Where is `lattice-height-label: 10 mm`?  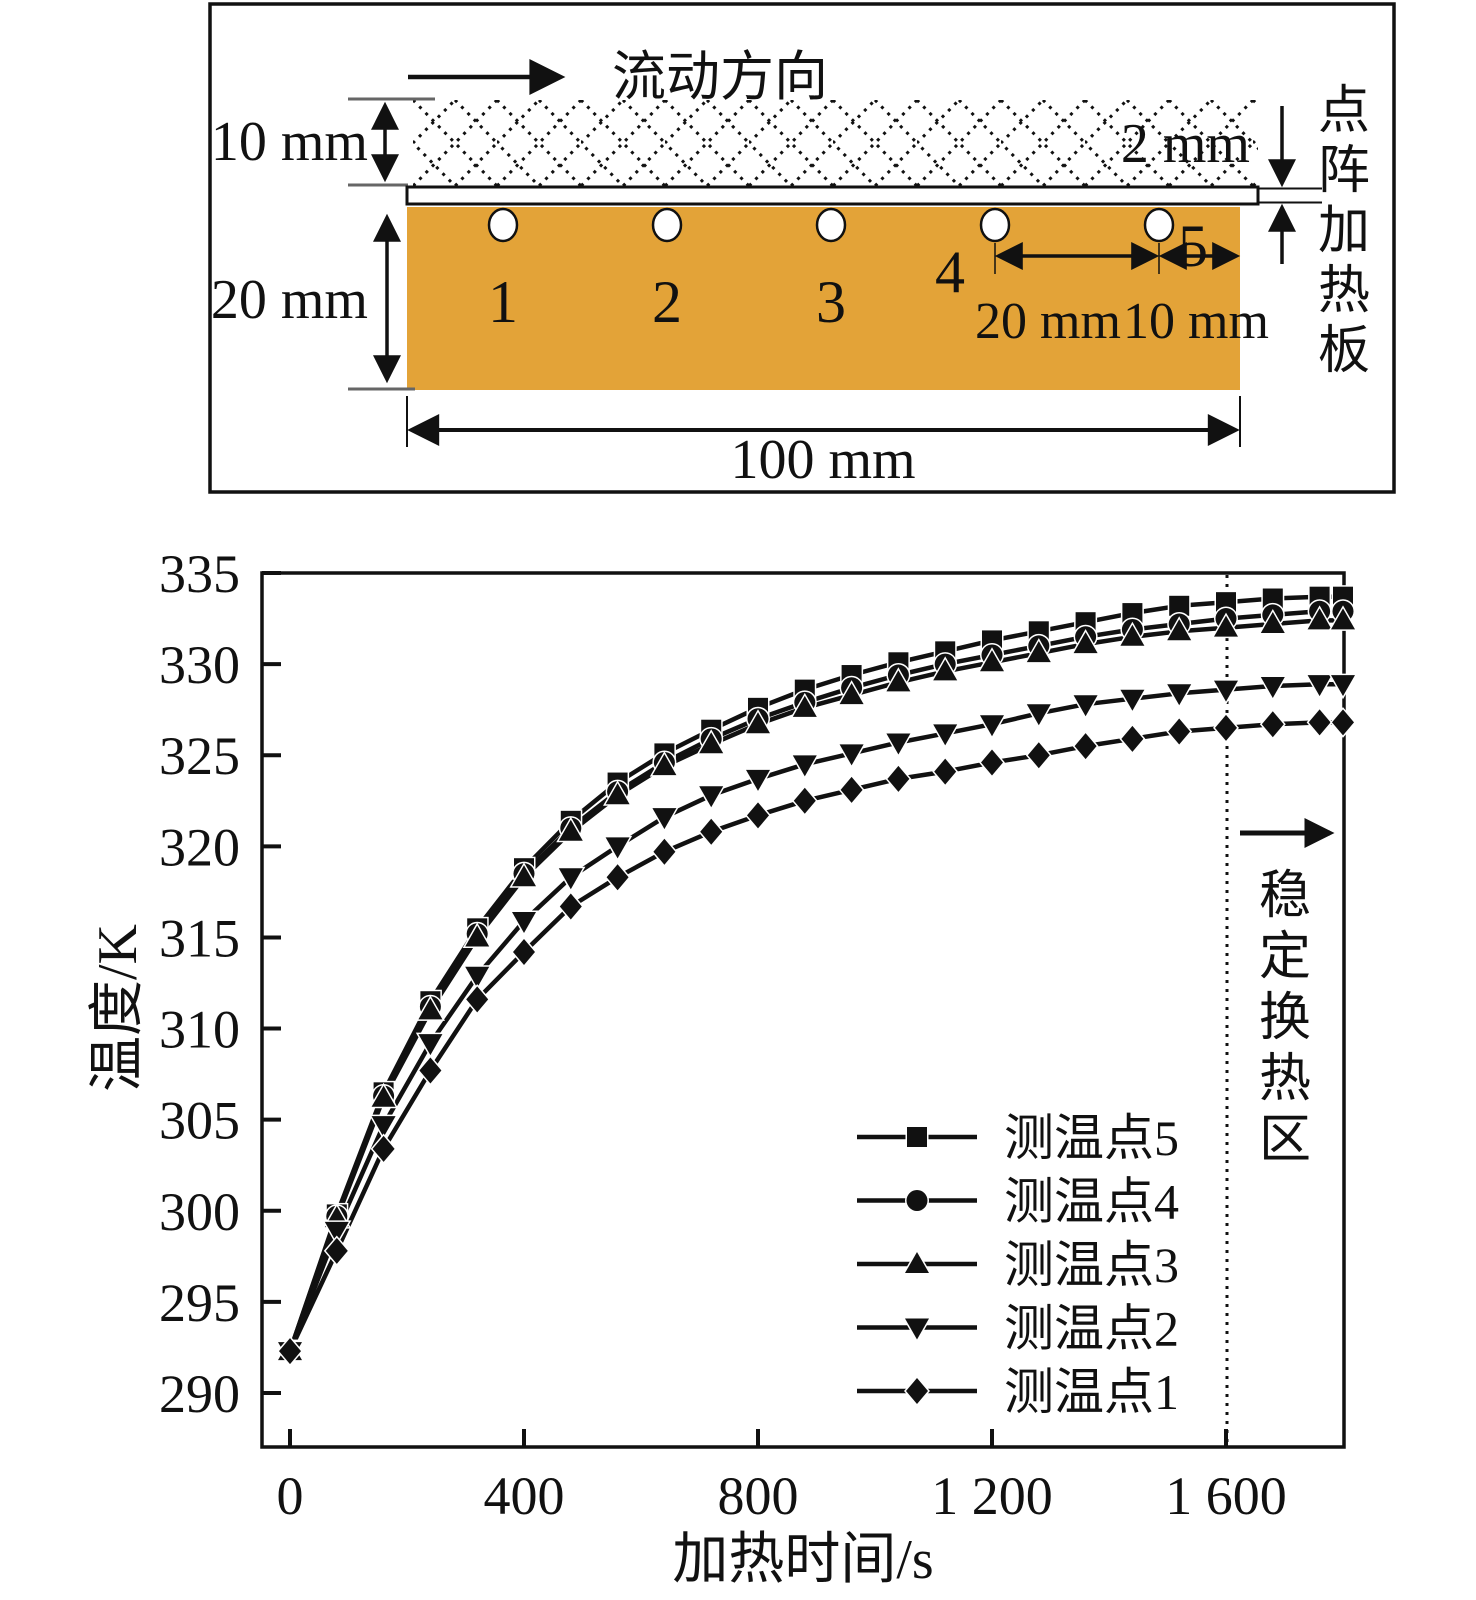 lattice-height-label: 10 mm is located at coordinates (289, 142).